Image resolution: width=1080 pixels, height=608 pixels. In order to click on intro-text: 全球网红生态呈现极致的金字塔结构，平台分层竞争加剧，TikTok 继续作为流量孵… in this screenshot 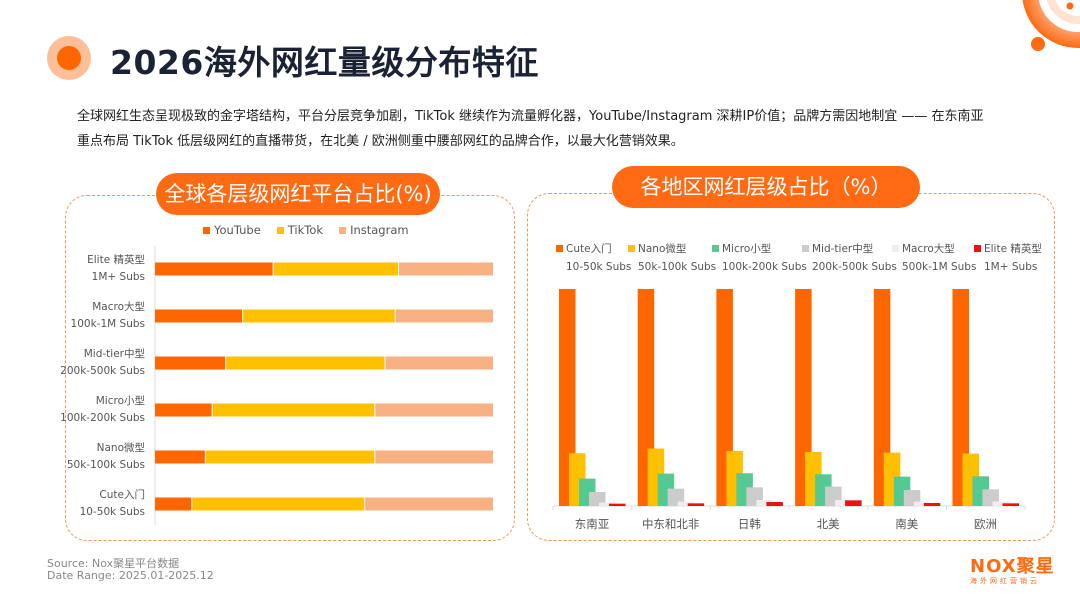, I will do `click(530, 129)`.